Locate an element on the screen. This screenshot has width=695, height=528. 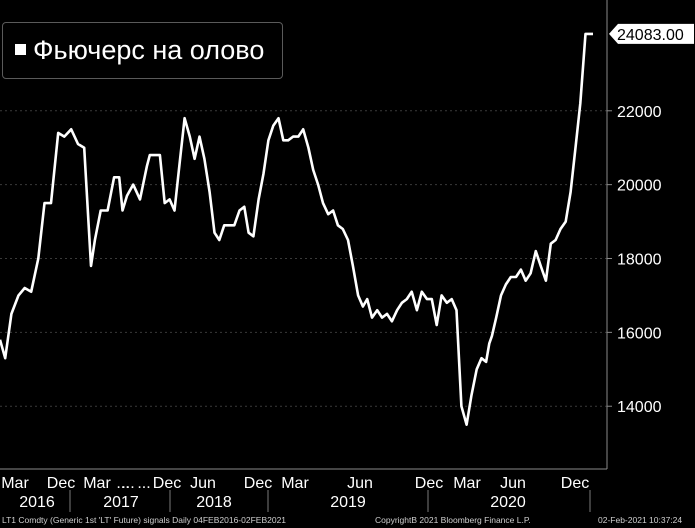
footer-copyright: CopyrightB 2021 Bloomberg Finance L.P. is located at coordinates (453, 520).